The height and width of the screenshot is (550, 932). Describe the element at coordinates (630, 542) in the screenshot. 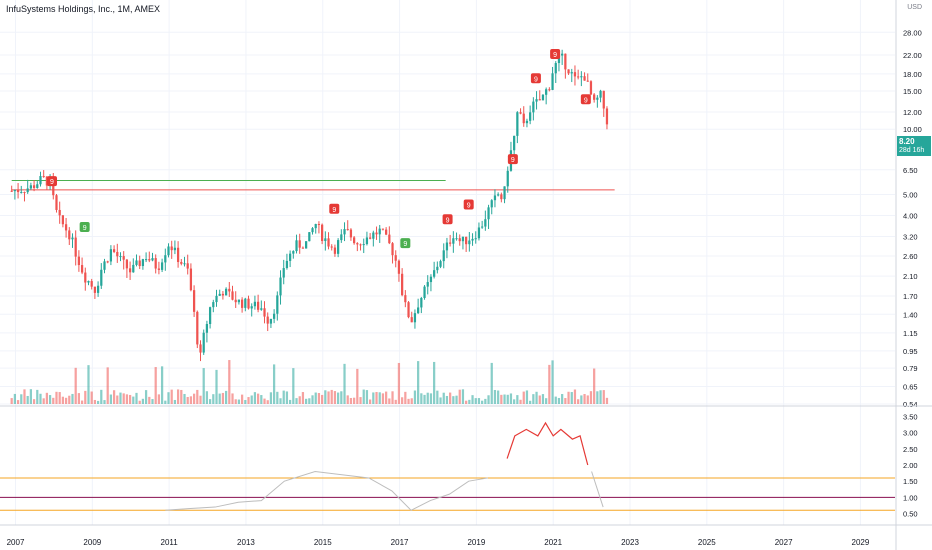

I see `time-axis-label: 2023` at that location.